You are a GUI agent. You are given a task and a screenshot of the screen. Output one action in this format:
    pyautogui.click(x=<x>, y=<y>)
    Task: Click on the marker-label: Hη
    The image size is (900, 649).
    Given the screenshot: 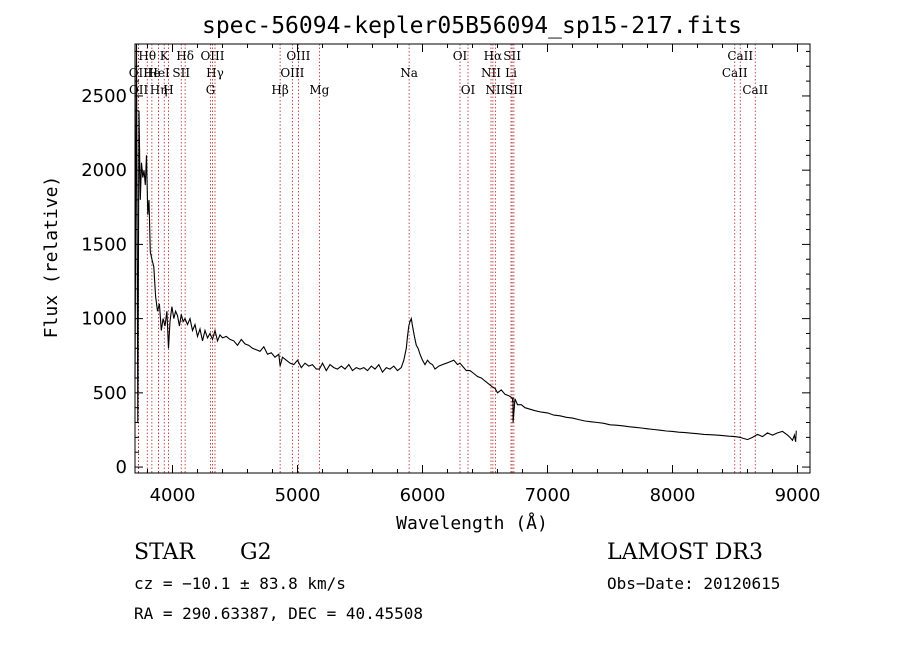 What is the action you would take?
    pyautogui.click(x=159, y=90)
    